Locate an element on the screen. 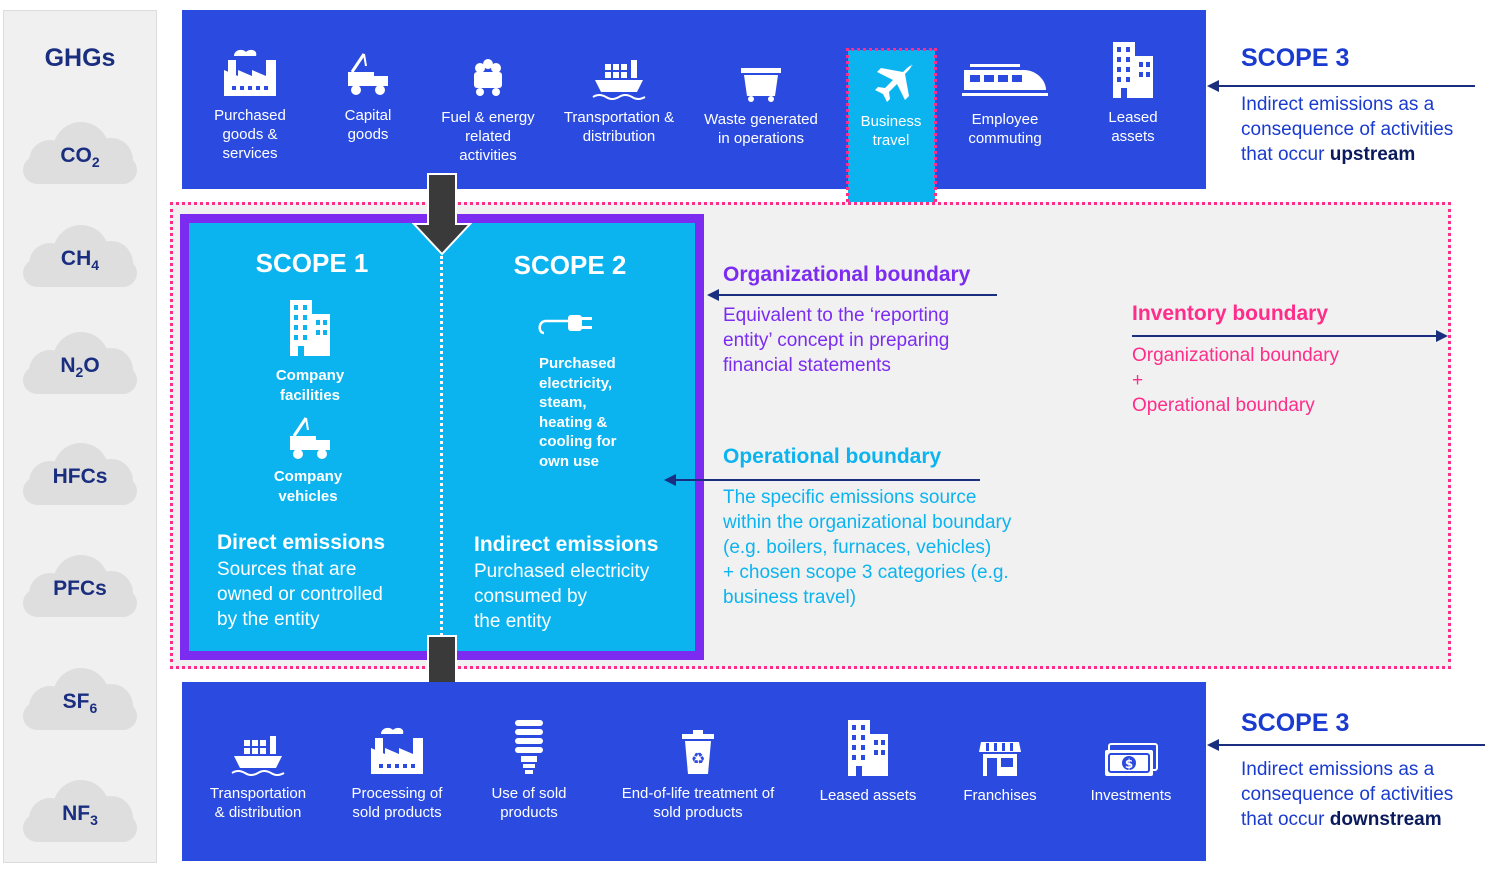 This screenshot has height=880, width=1485. gas-formula: CO is located at coordinates (76, 155).